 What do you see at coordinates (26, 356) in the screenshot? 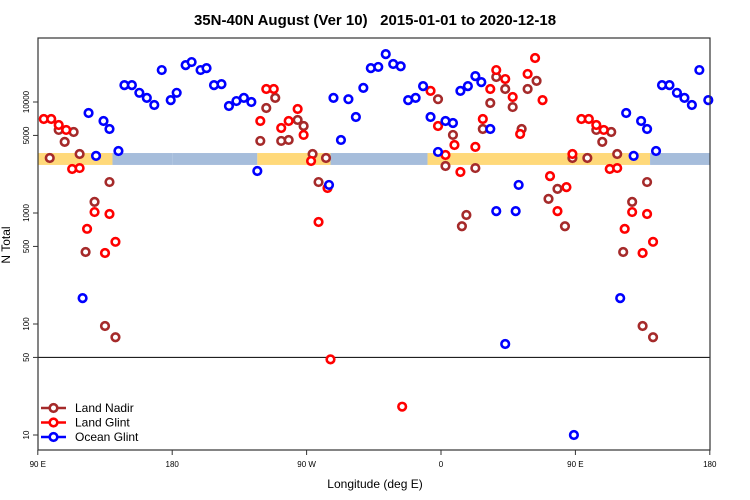
I see `y-tick-label: 50` at bounding box center [26, 356].